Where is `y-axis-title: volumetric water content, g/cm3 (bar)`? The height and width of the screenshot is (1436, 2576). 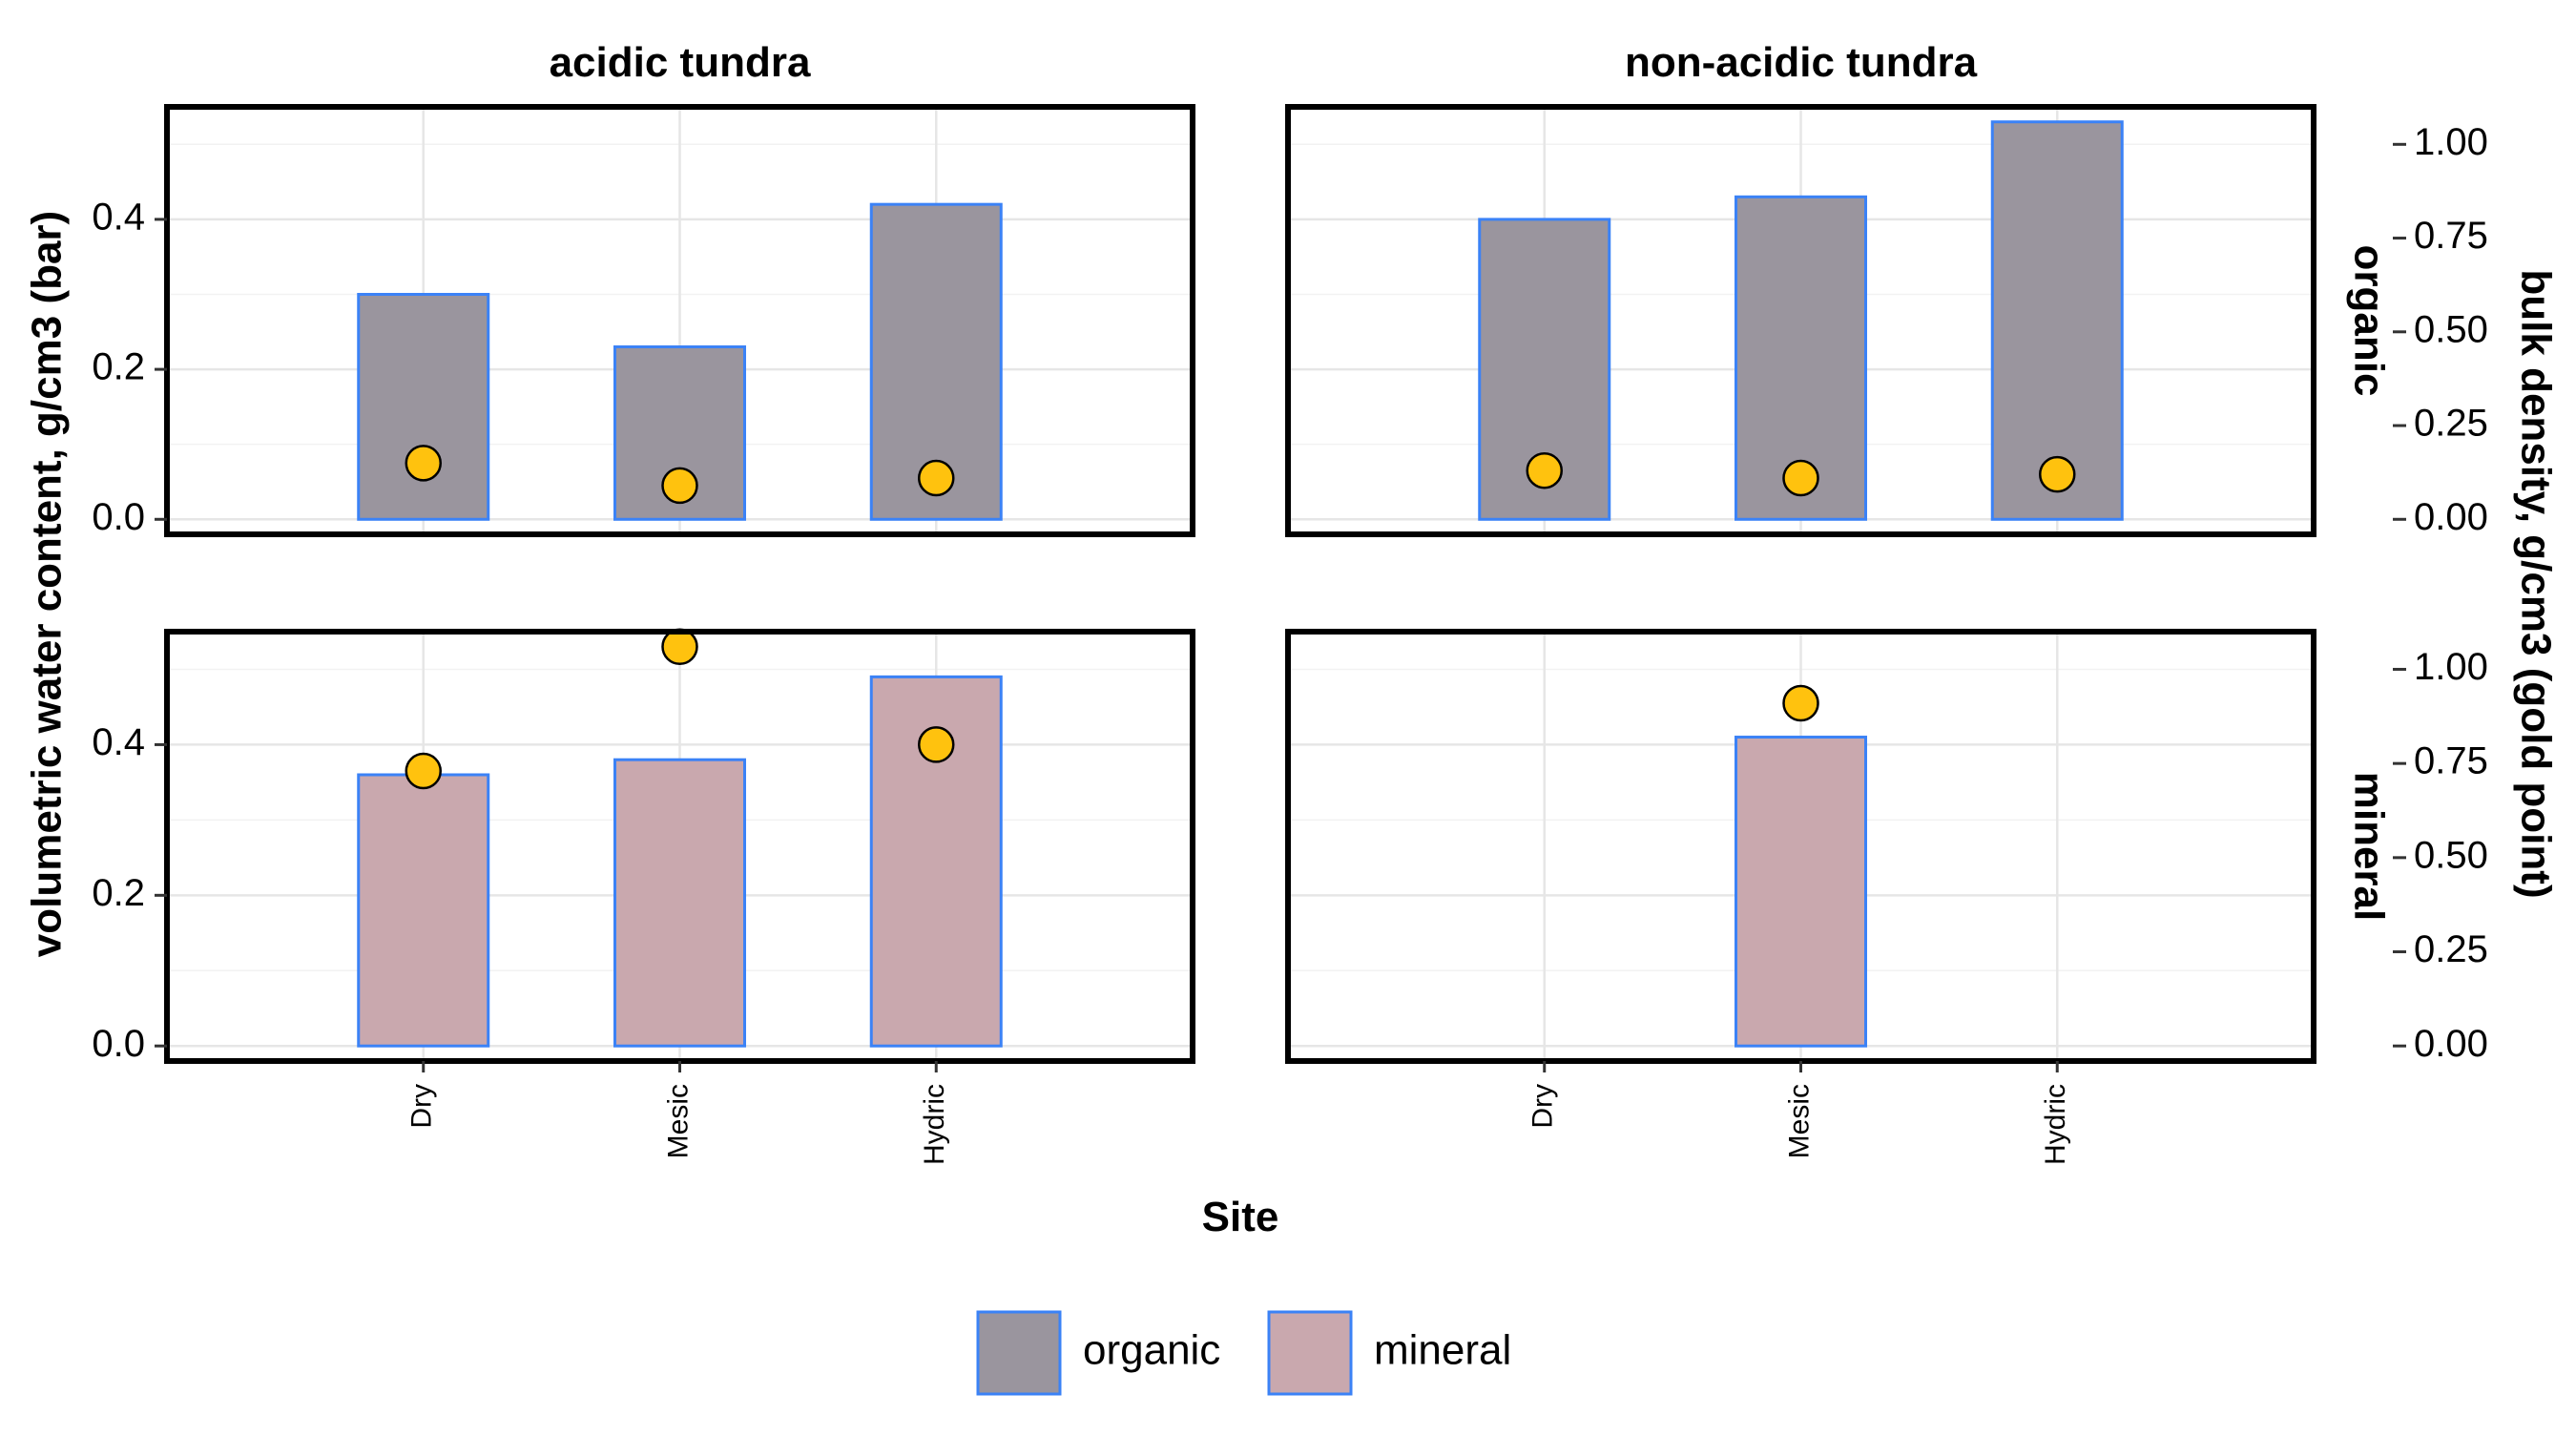
y-axis-title: volumetric water content, g/cm3 (bar) is located at coordinates (47, 584).